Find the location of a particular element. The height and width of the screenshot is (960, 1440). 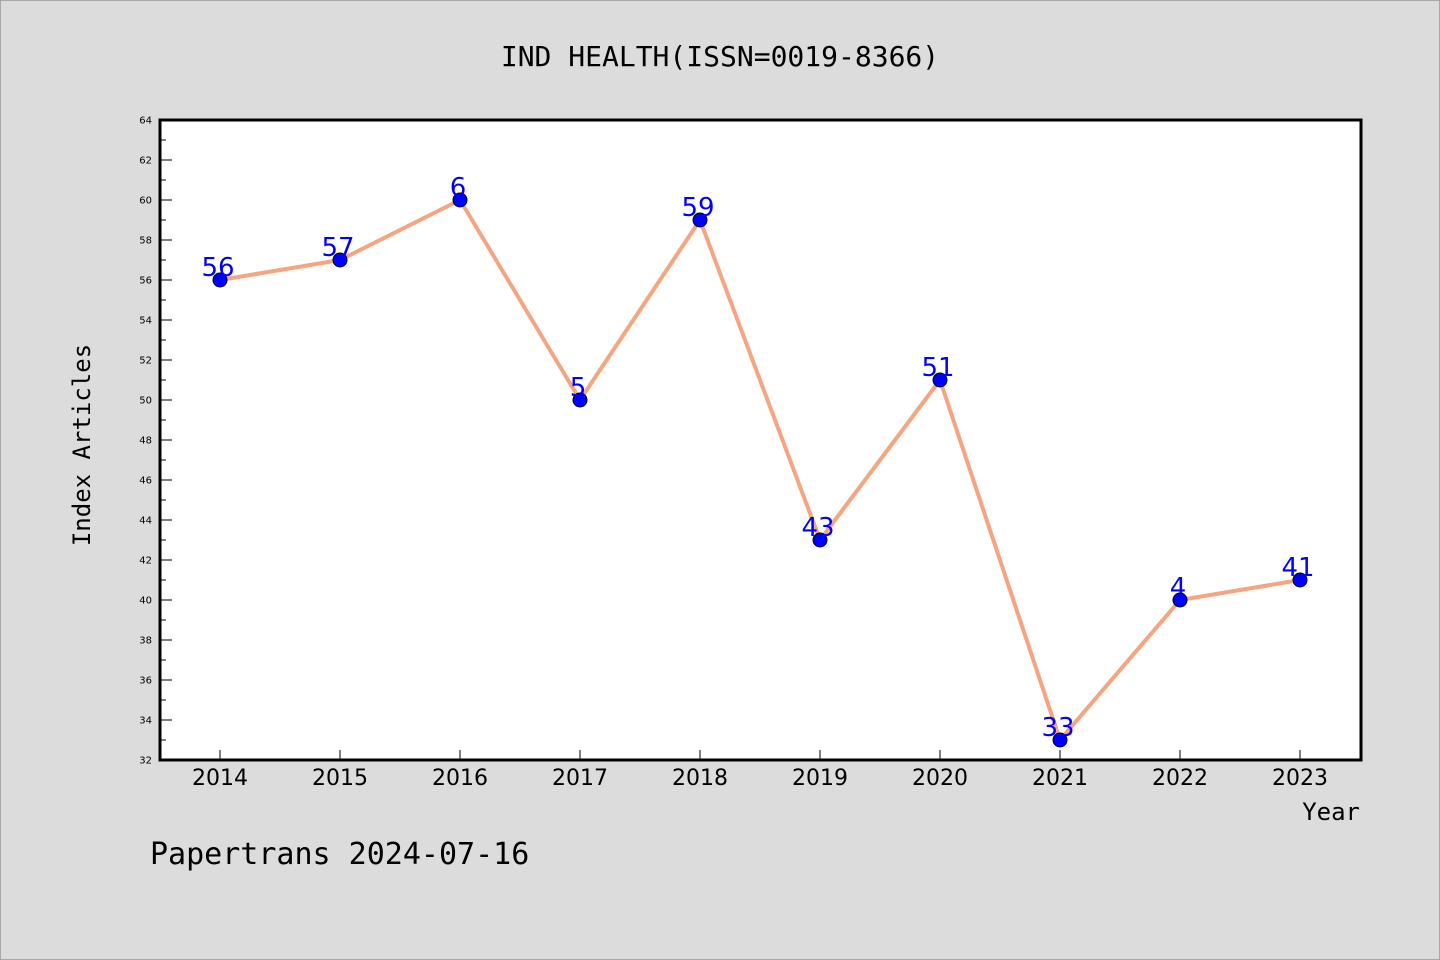

y-tick-label: 42 is located at coordinates (145, 561).